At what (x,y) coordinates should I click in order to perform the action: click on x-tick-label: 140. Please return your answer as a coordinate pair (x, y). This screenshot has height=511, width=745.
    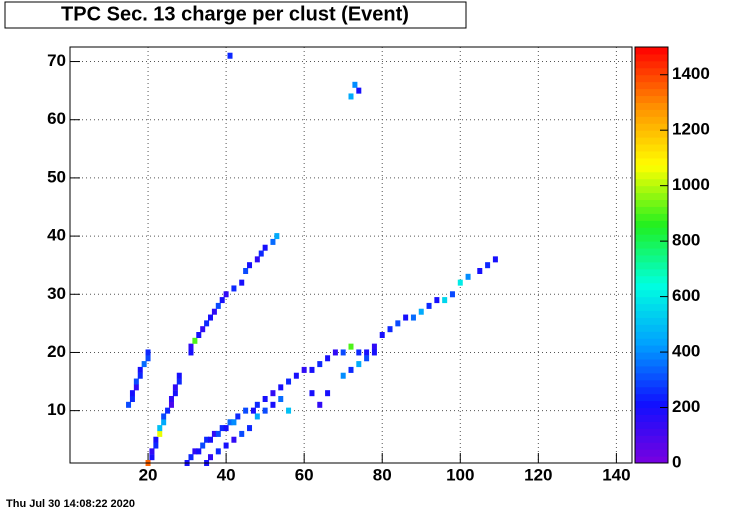
    Looking at the image, I should click on (616, 474).